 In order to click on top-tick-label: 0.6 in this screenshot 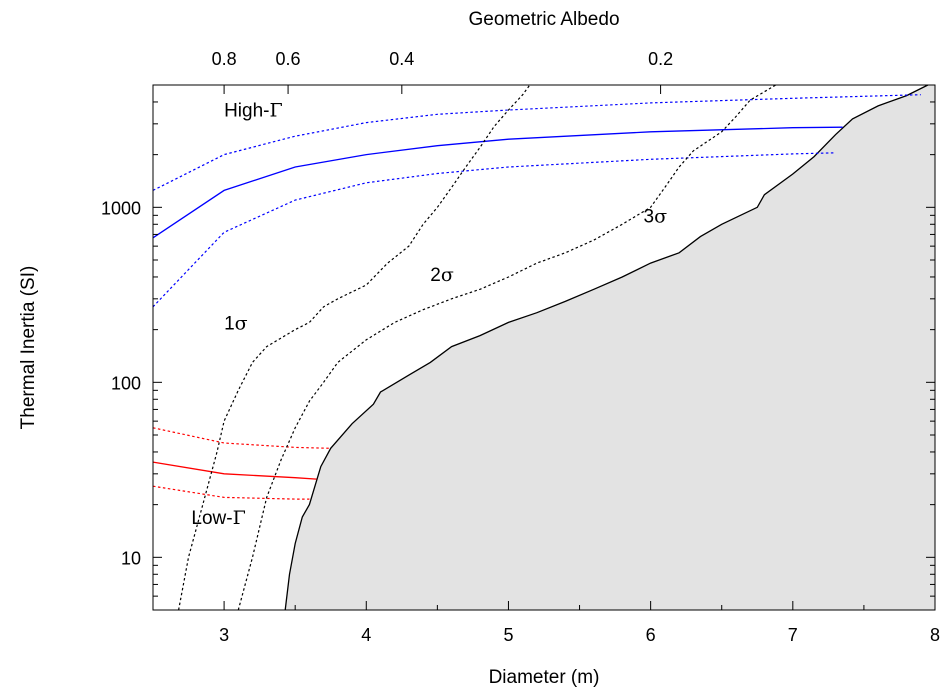, I will do `click(288, 59)`.